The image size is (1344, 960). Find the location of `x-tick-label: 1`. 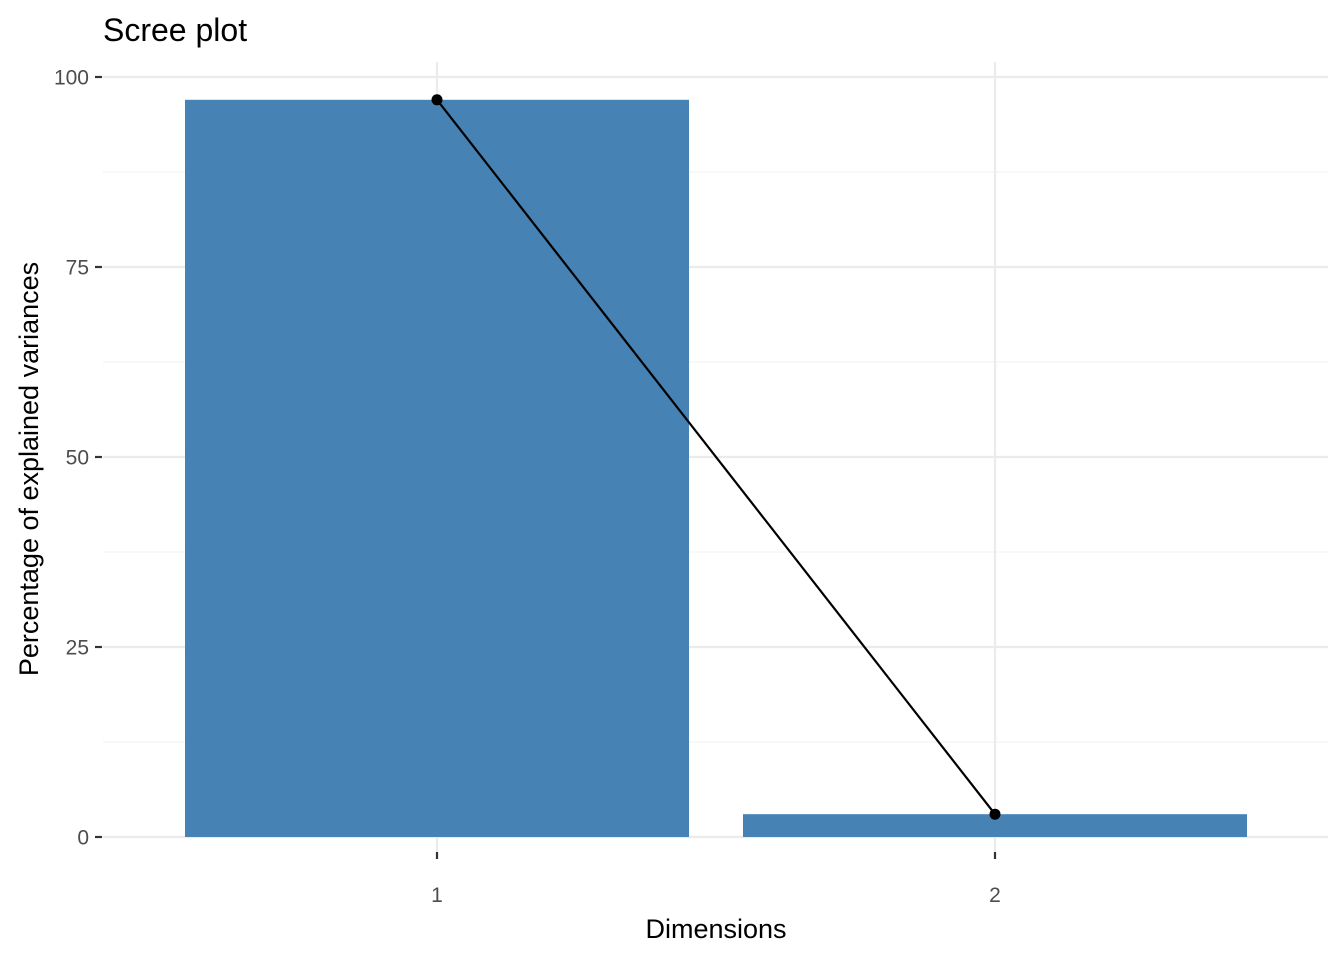

x-tick-label: 1 is located at coordinates (437, 895).